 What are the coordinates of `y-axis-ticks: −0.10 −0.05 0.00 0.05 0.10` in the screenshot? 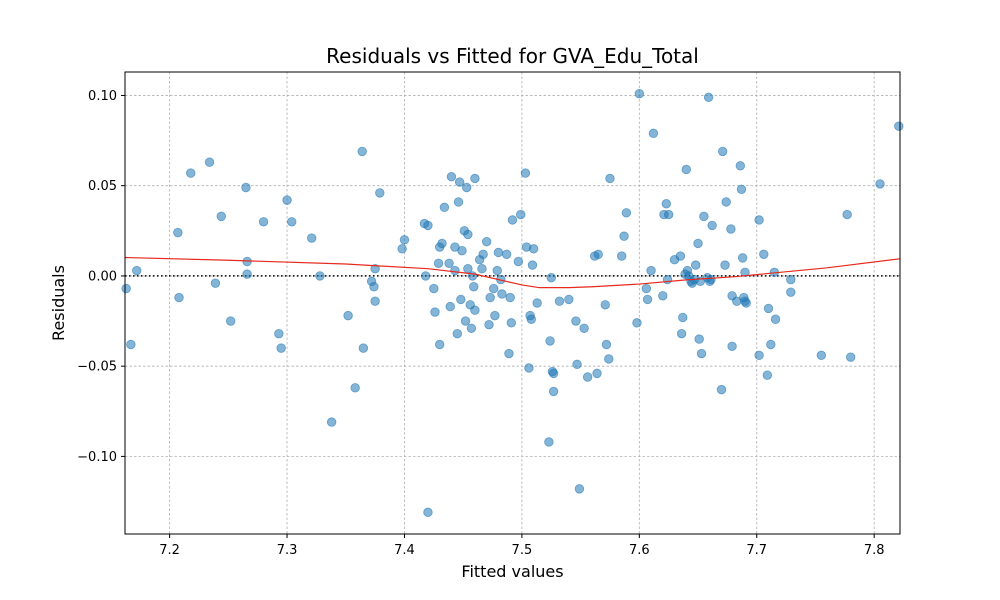 It's located at (101, 277).